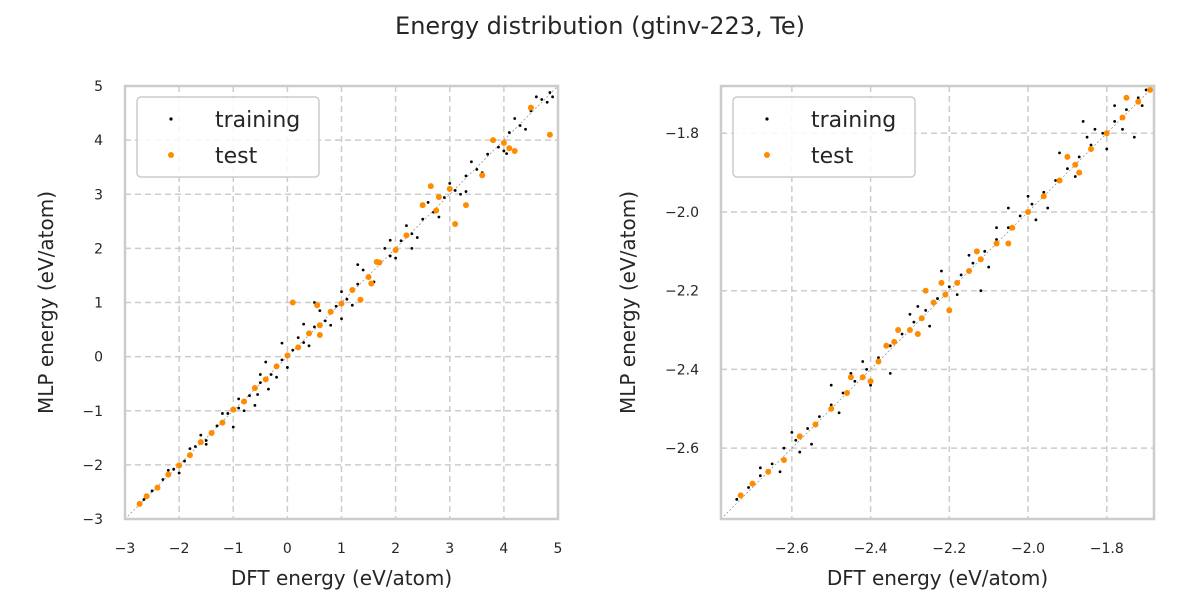 This screenshot has height=600, width=1200. What do you see at coordinates (92, 466) in the screenshot?
I see `y-tick-label: −2` at bounding box center [92, 466].